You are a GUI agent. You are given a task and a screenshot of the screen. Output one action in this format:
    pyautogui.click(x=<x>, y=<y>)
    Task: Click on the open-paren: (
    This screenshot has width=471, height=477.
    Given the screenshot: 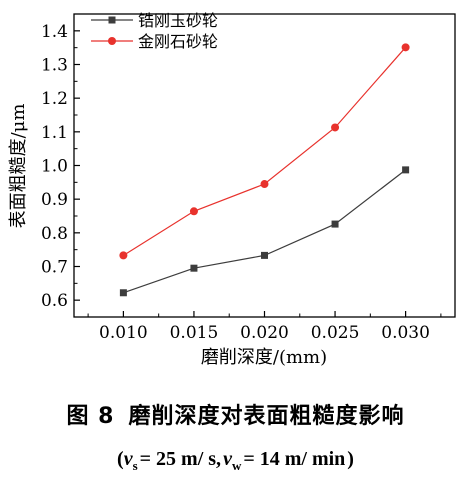 What is the action you would take?
    pyautogui.click(x=120, y=459)
    